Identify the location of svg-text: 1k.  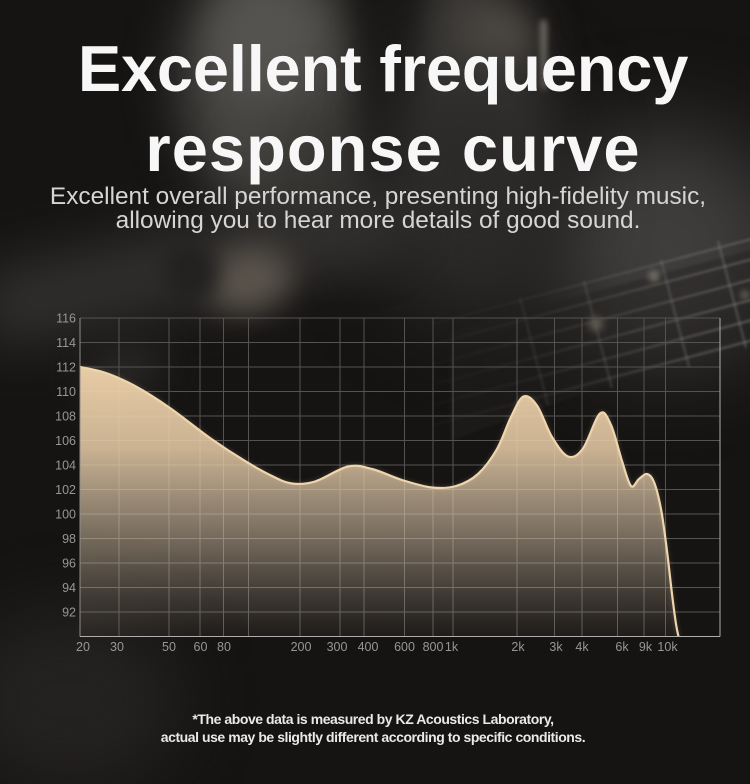
(452, 647).